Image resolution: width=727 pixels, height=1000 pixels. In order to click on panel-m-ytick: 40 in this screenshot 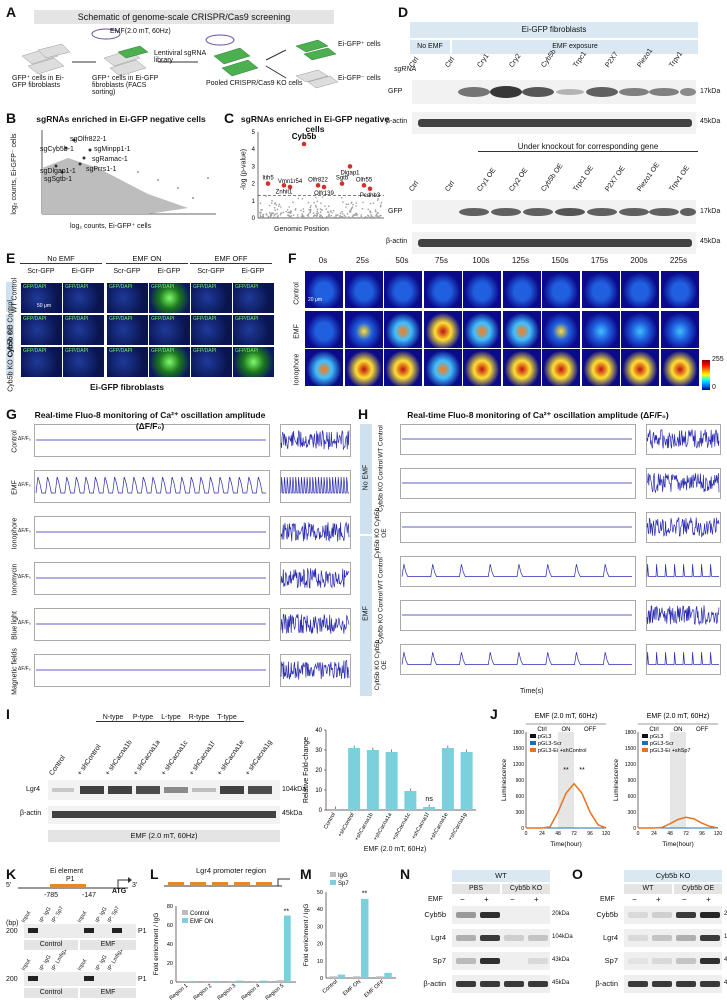, I will do `click(320, 910)`.